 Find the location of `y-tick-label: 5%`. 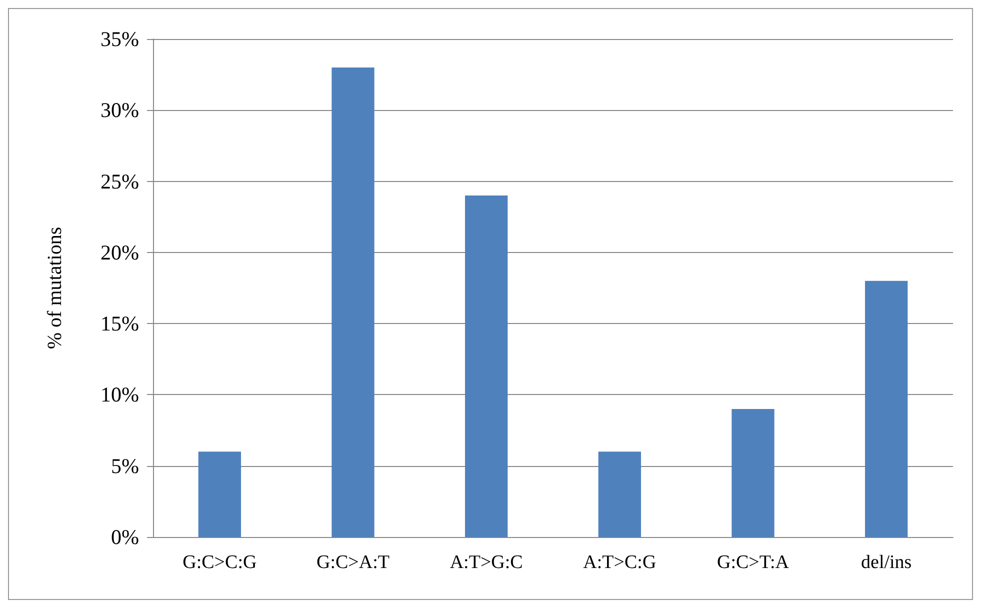

y-tick-label: 5% is located at coordinates (125, 466).